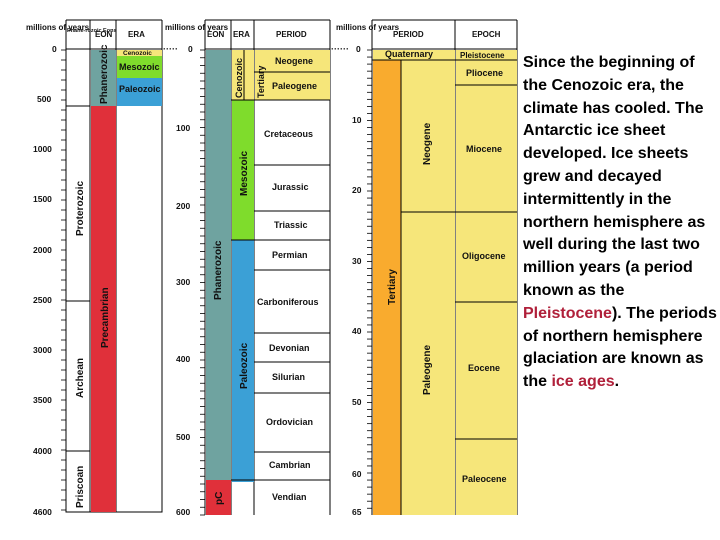  What do you see at coordinates (105, 317) in the screenshot?
I see `precambrian-label: Precambrian` at bounding box center [105, 317].